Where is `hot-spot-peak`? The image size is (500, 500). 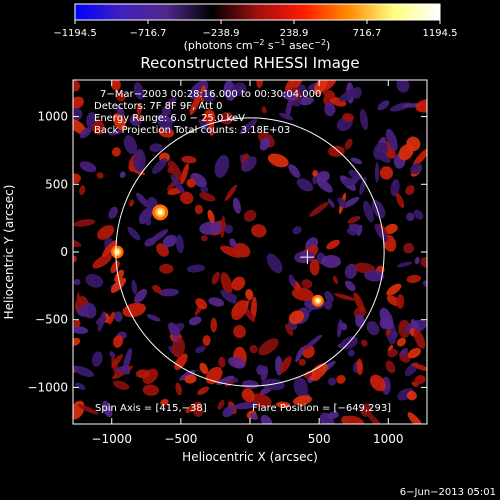
hot-spot-peak is located at coordinates (160, 212).